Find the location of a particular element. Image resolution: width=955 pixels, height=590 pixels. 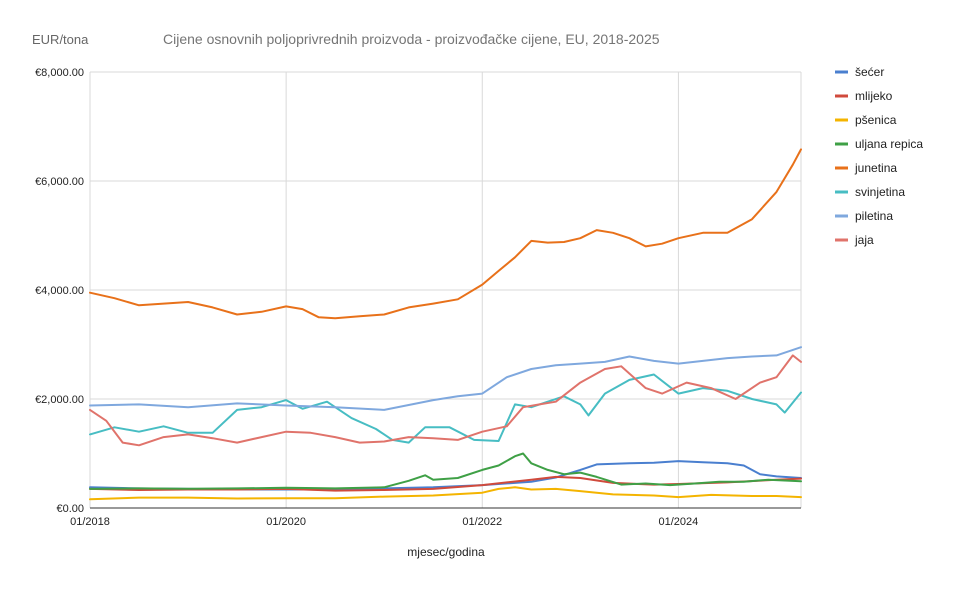

y-tick-label: €6,000.00 is located at coordinates (59, 182).